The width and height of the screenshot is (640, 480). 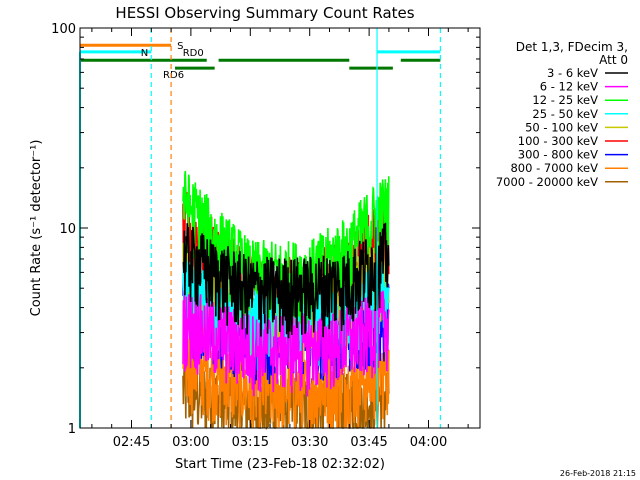 I want to click on x-tick-label-0: 02:45, so click(x=131, y=442).